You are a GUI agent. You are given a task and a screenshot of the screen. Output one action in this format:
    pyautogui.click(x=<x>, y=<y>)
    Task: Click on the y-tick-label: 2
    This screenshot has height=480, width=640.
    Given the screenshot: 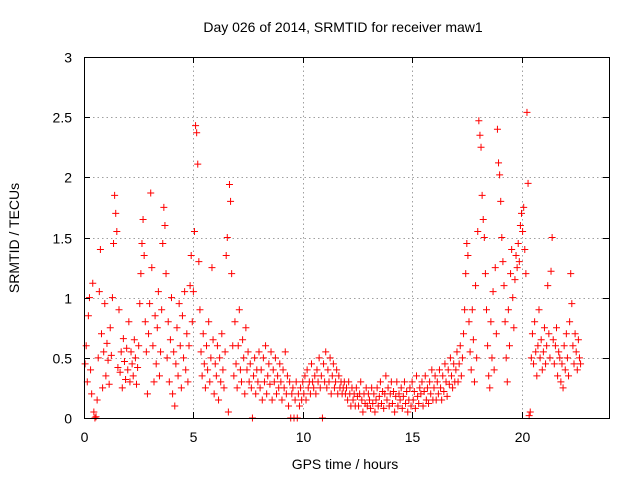 What is the action you would take?
    pyautogui.click(x=68, y=178)
    